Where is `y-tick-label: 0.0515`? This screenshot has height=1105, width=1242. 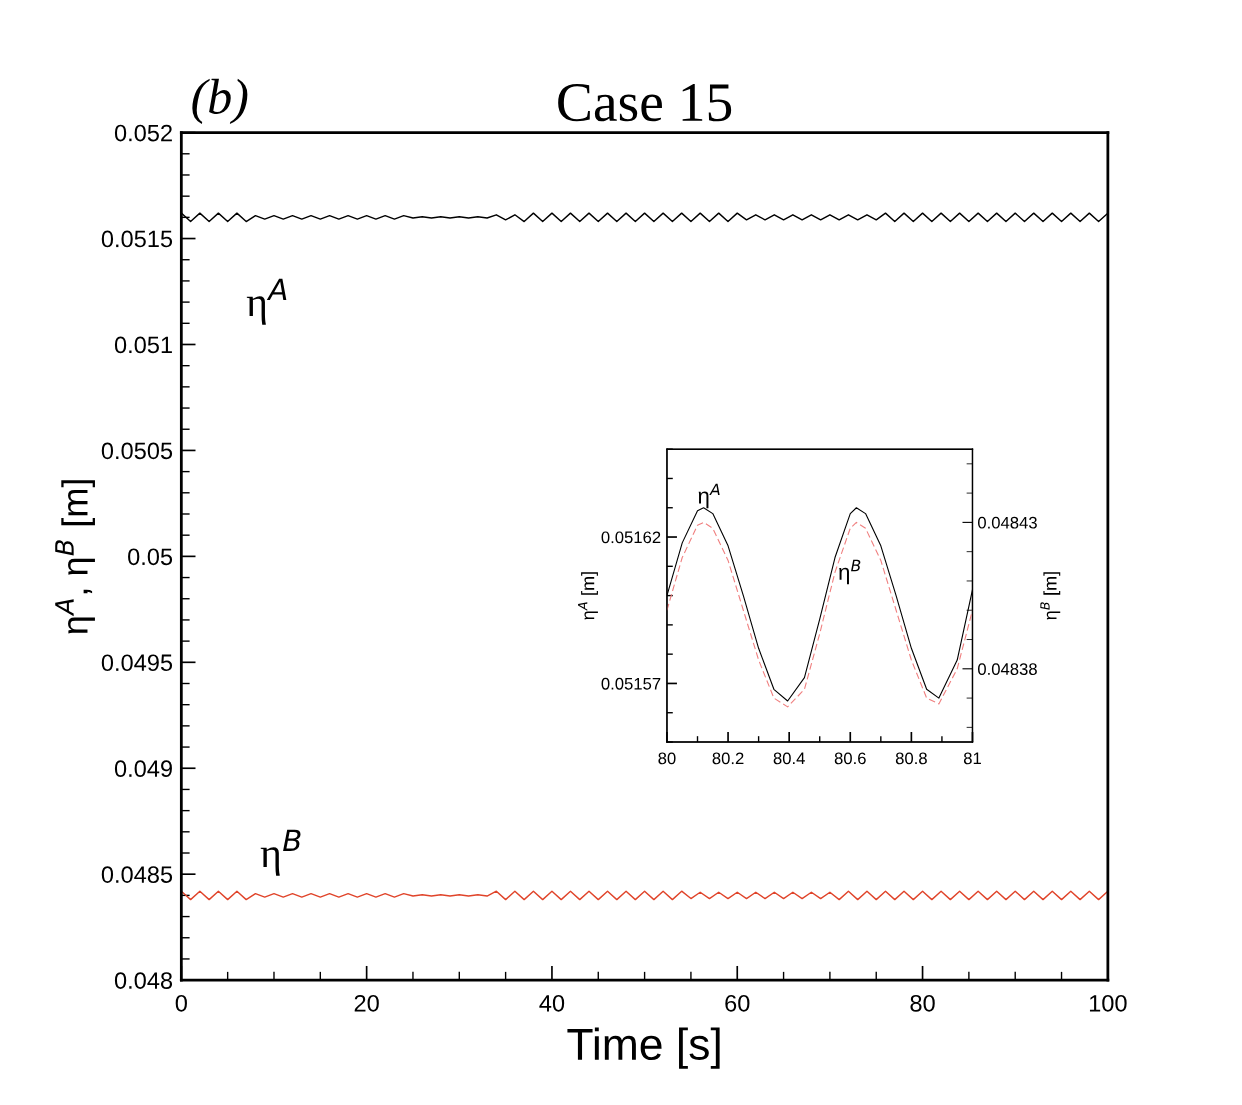
y-tick-label: 0.0515 is located at coordinates (137, 239).